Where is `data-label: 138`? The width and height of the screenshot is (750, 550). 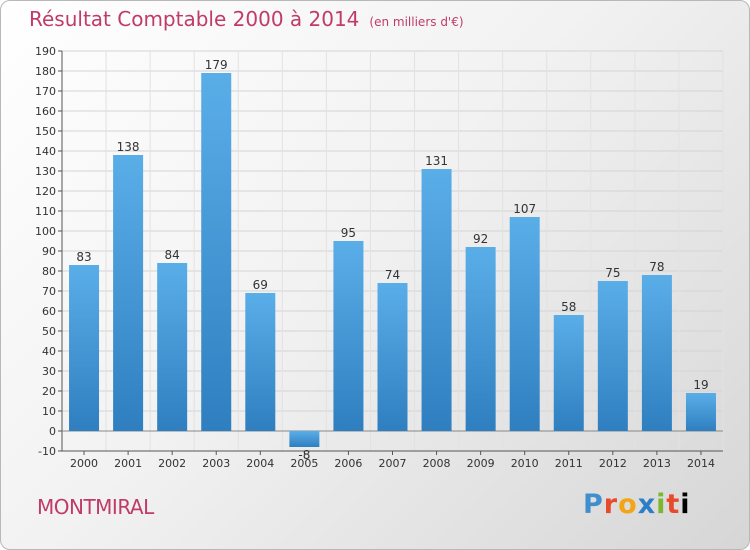 data-label: 138 is located at coordinates (128, 147).